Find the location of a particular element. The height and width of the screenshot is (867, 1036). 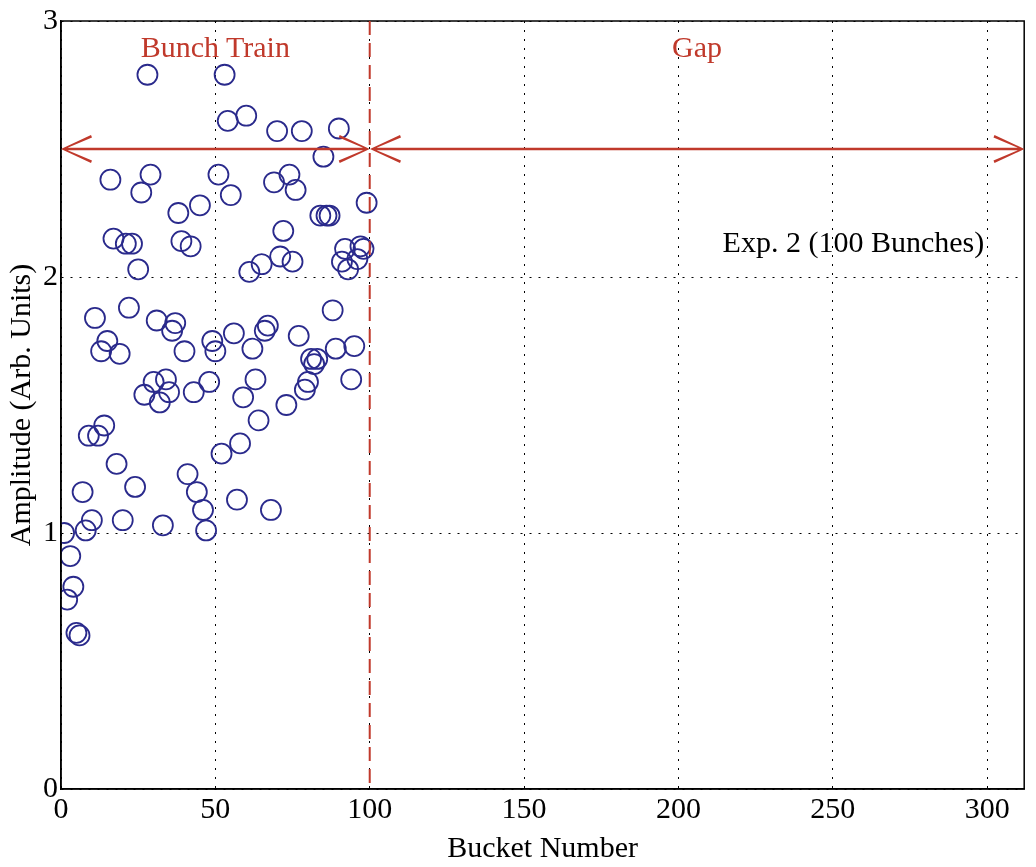

y-tick-label: 3 is located at coordinates (50, 18).